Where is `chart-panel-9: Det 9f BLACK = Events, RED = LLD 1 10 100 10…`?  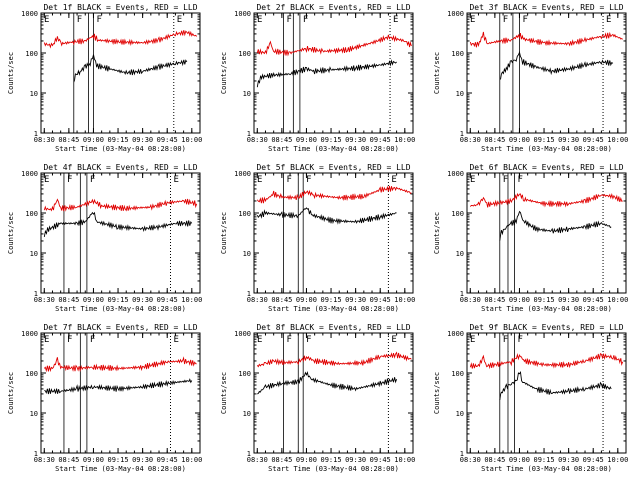 chart-panel-9: Det 9f BLACK = Events, RED = LLD 1 10 100 10… is located at coordinates (530, 398).